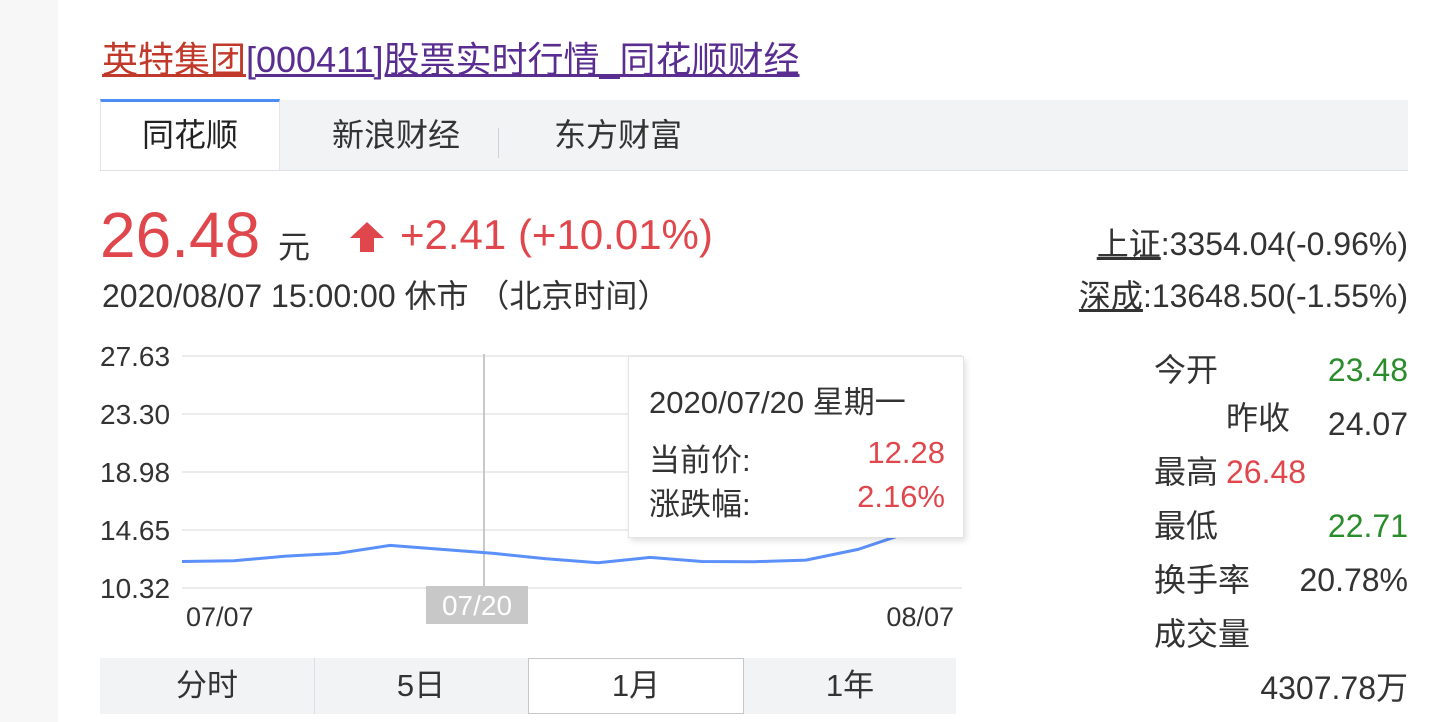 The image size is (1450, 722). I want to click on turnover-value: 20.78%, so click(1353, 580).